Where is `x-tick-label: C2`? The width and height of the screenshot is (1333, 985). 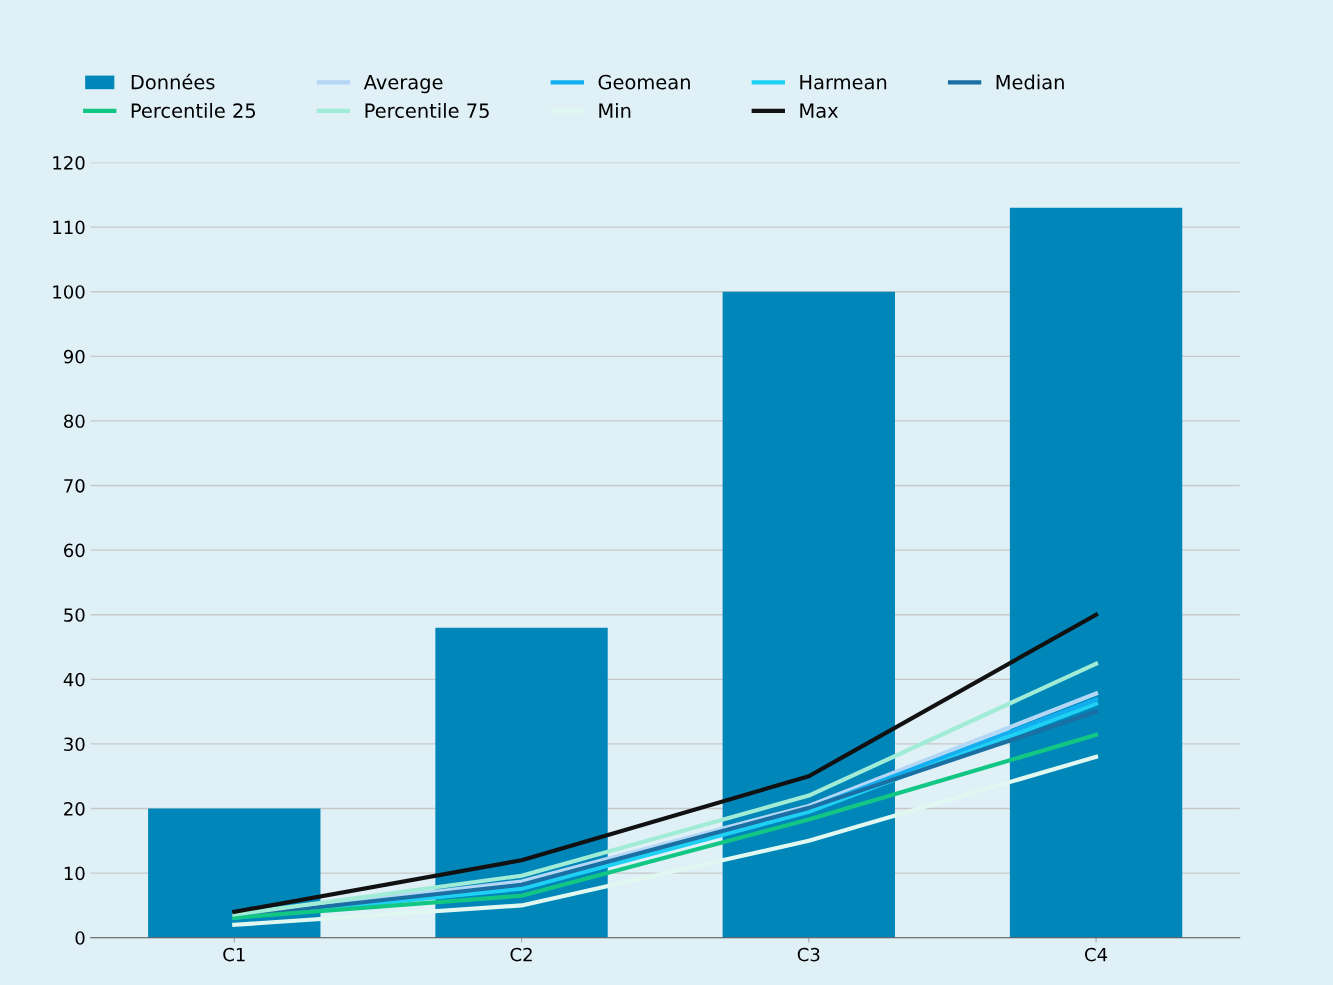
x-tick-label: C2 is located at coordinates (521, 954).